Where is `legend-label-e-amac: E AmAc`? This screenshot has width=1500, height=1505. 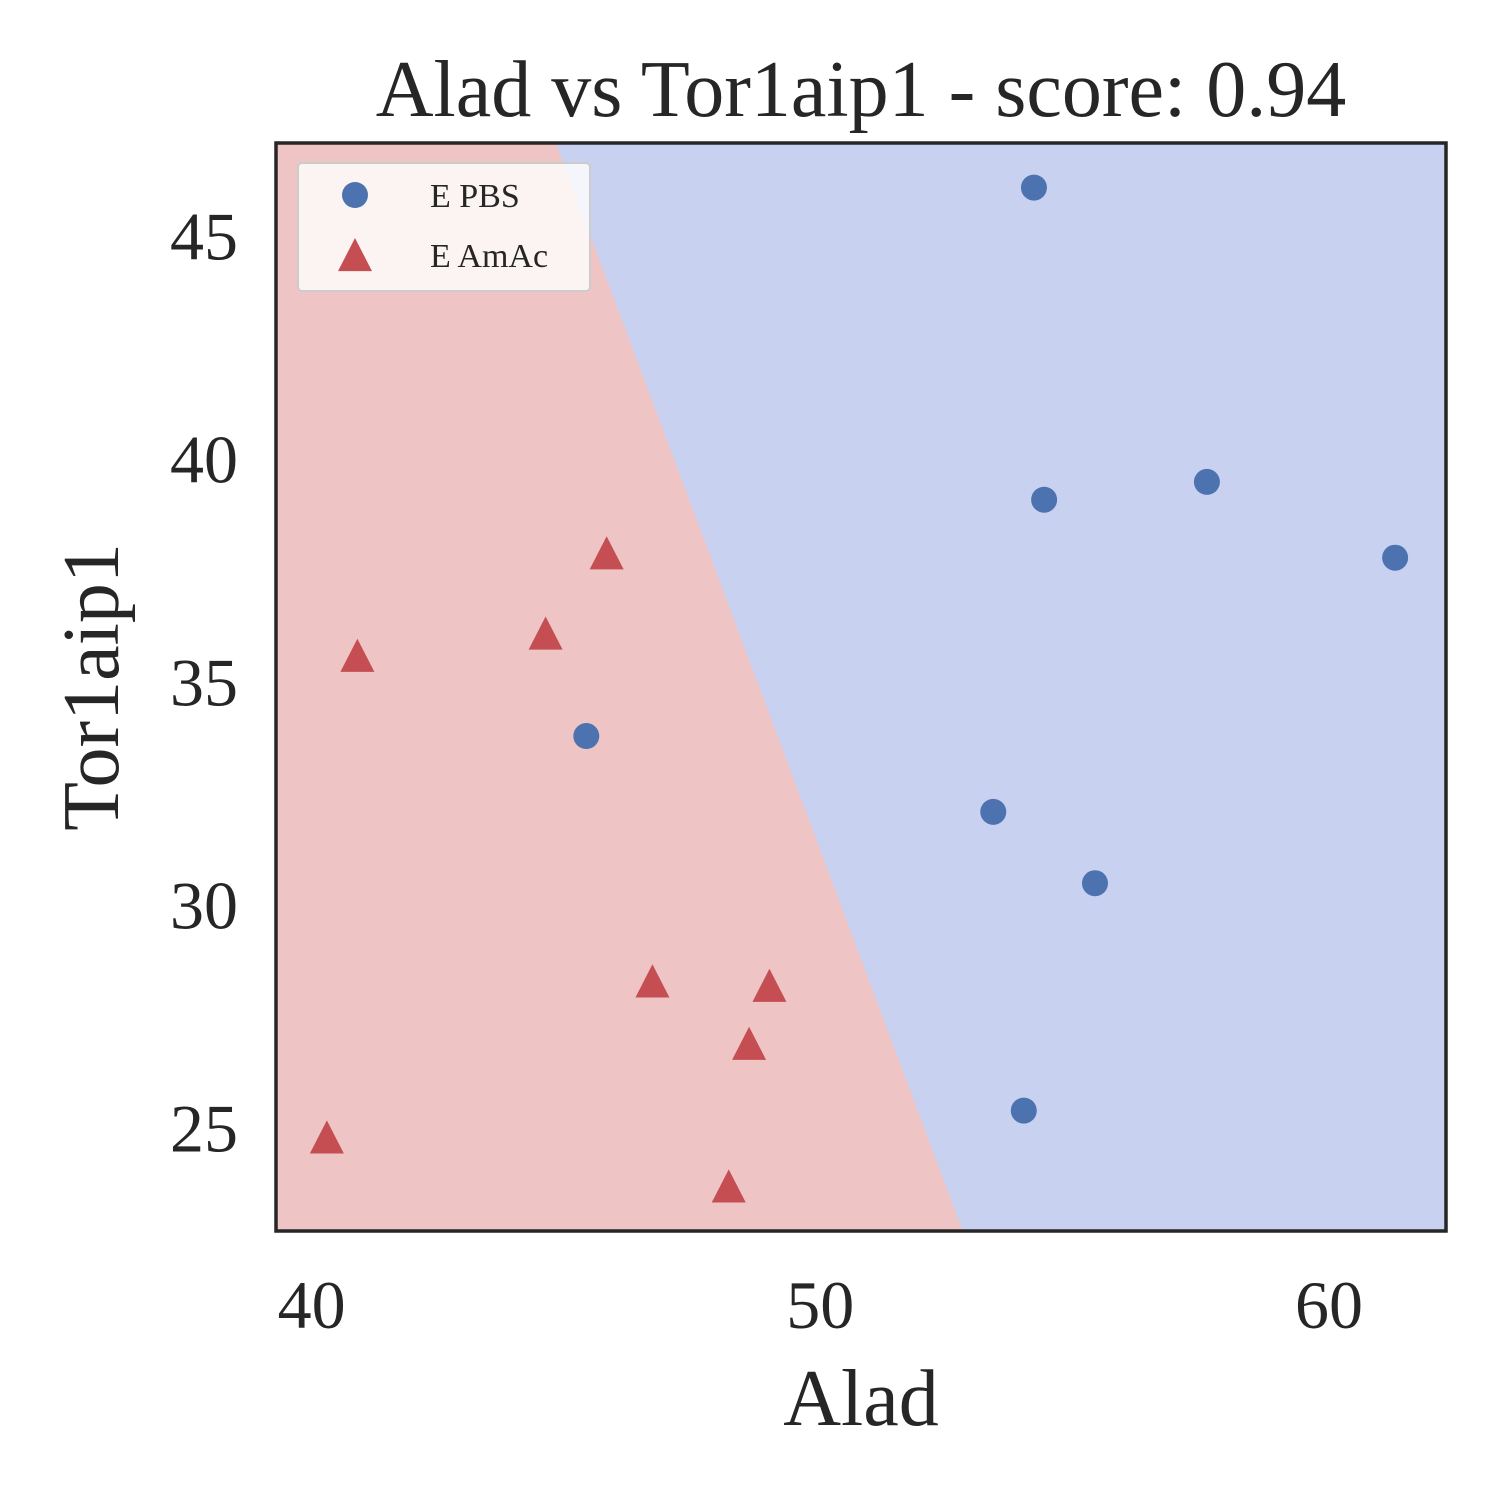
legend-label-e-amac: E AmAc is located at coordinates (489, 256).